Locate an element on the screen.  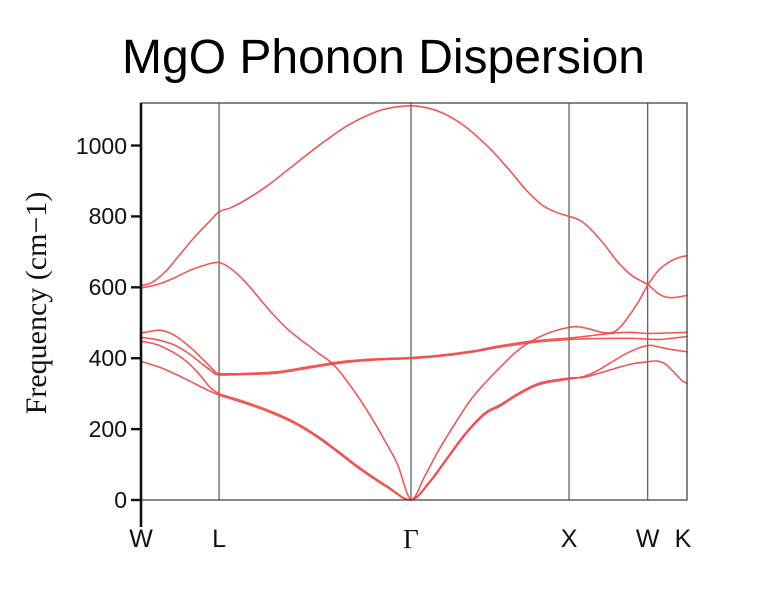
x-label-K-5: K is located at coordinates (683, 539).